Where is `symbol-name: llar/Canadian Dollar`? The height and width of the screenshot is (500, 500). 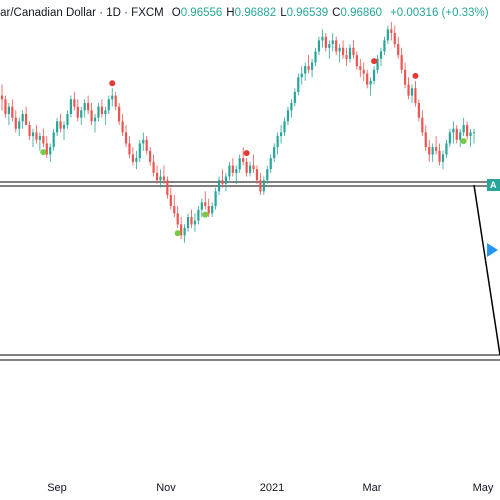
symbol-name: llar/Canadian Dollar is located at coordinates (48, 13).